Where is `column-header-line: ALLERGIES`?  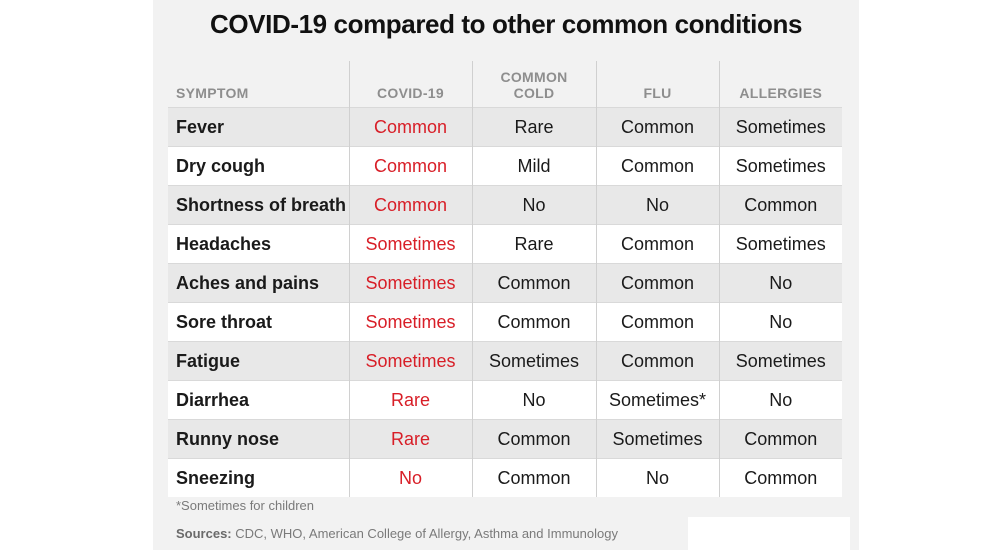
column-header-line: ALLERGIES is located at coordinates (781, 93).